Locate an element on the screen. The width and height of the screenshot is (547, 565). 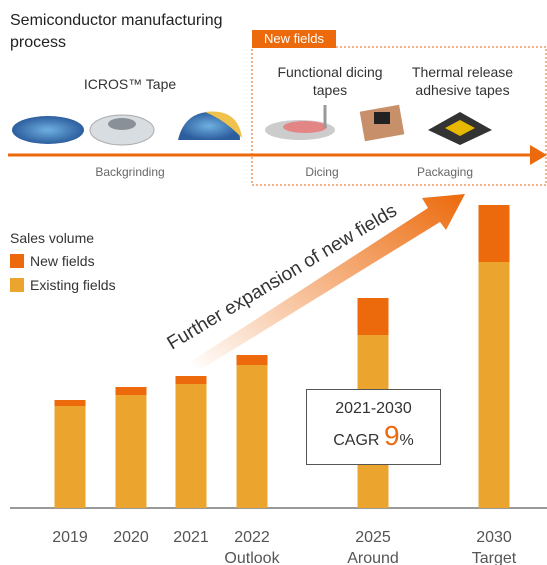
step-label: Packaging is located at coordinates (445, 172).